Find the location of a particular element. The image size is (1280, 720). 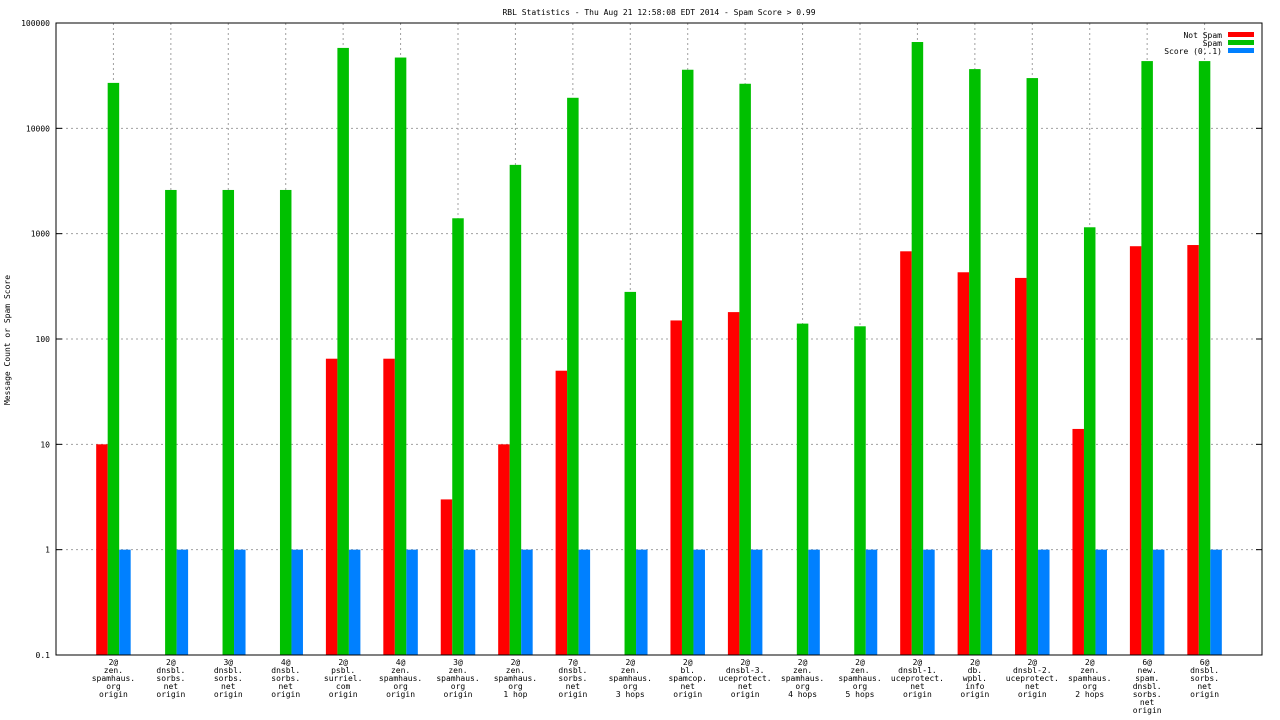

x-tick-label: 2@ dnsbl-1. uceprotect. net origin is located at coordinates (917, 678).